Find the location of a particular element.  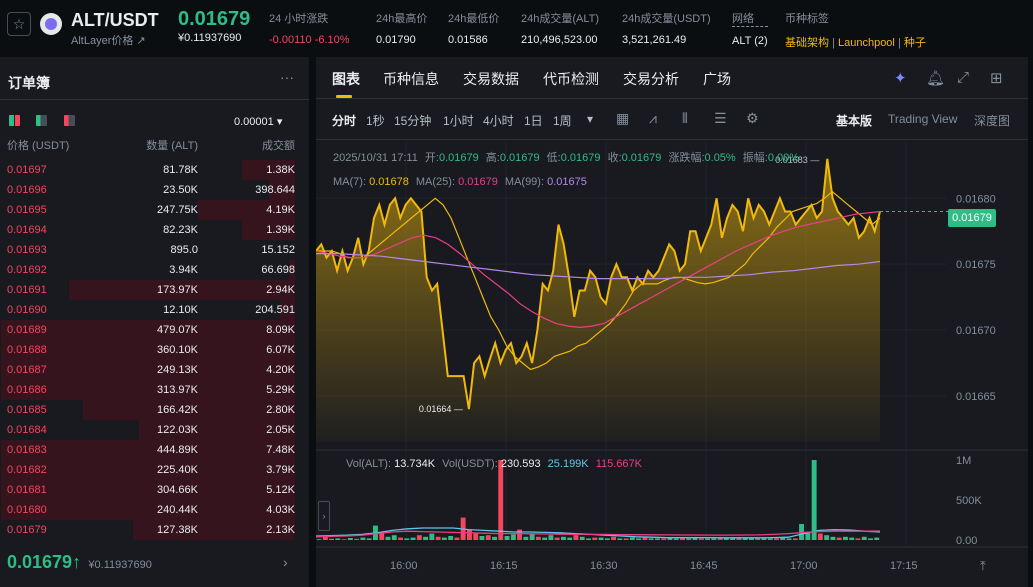

orderbook-last-price: 0.01679↑ ¥0.11937690 is located at coordinates (79, 562).